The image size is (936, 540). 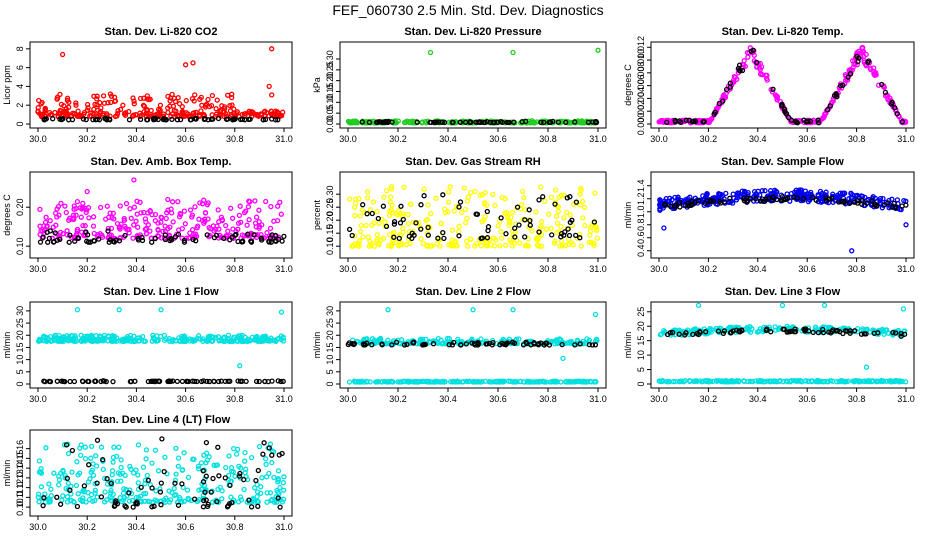 What do you see at coordinates (7, 345) in the screenshot?
I see `y-axis-label: ml/min` at bounding box center [7, 345].